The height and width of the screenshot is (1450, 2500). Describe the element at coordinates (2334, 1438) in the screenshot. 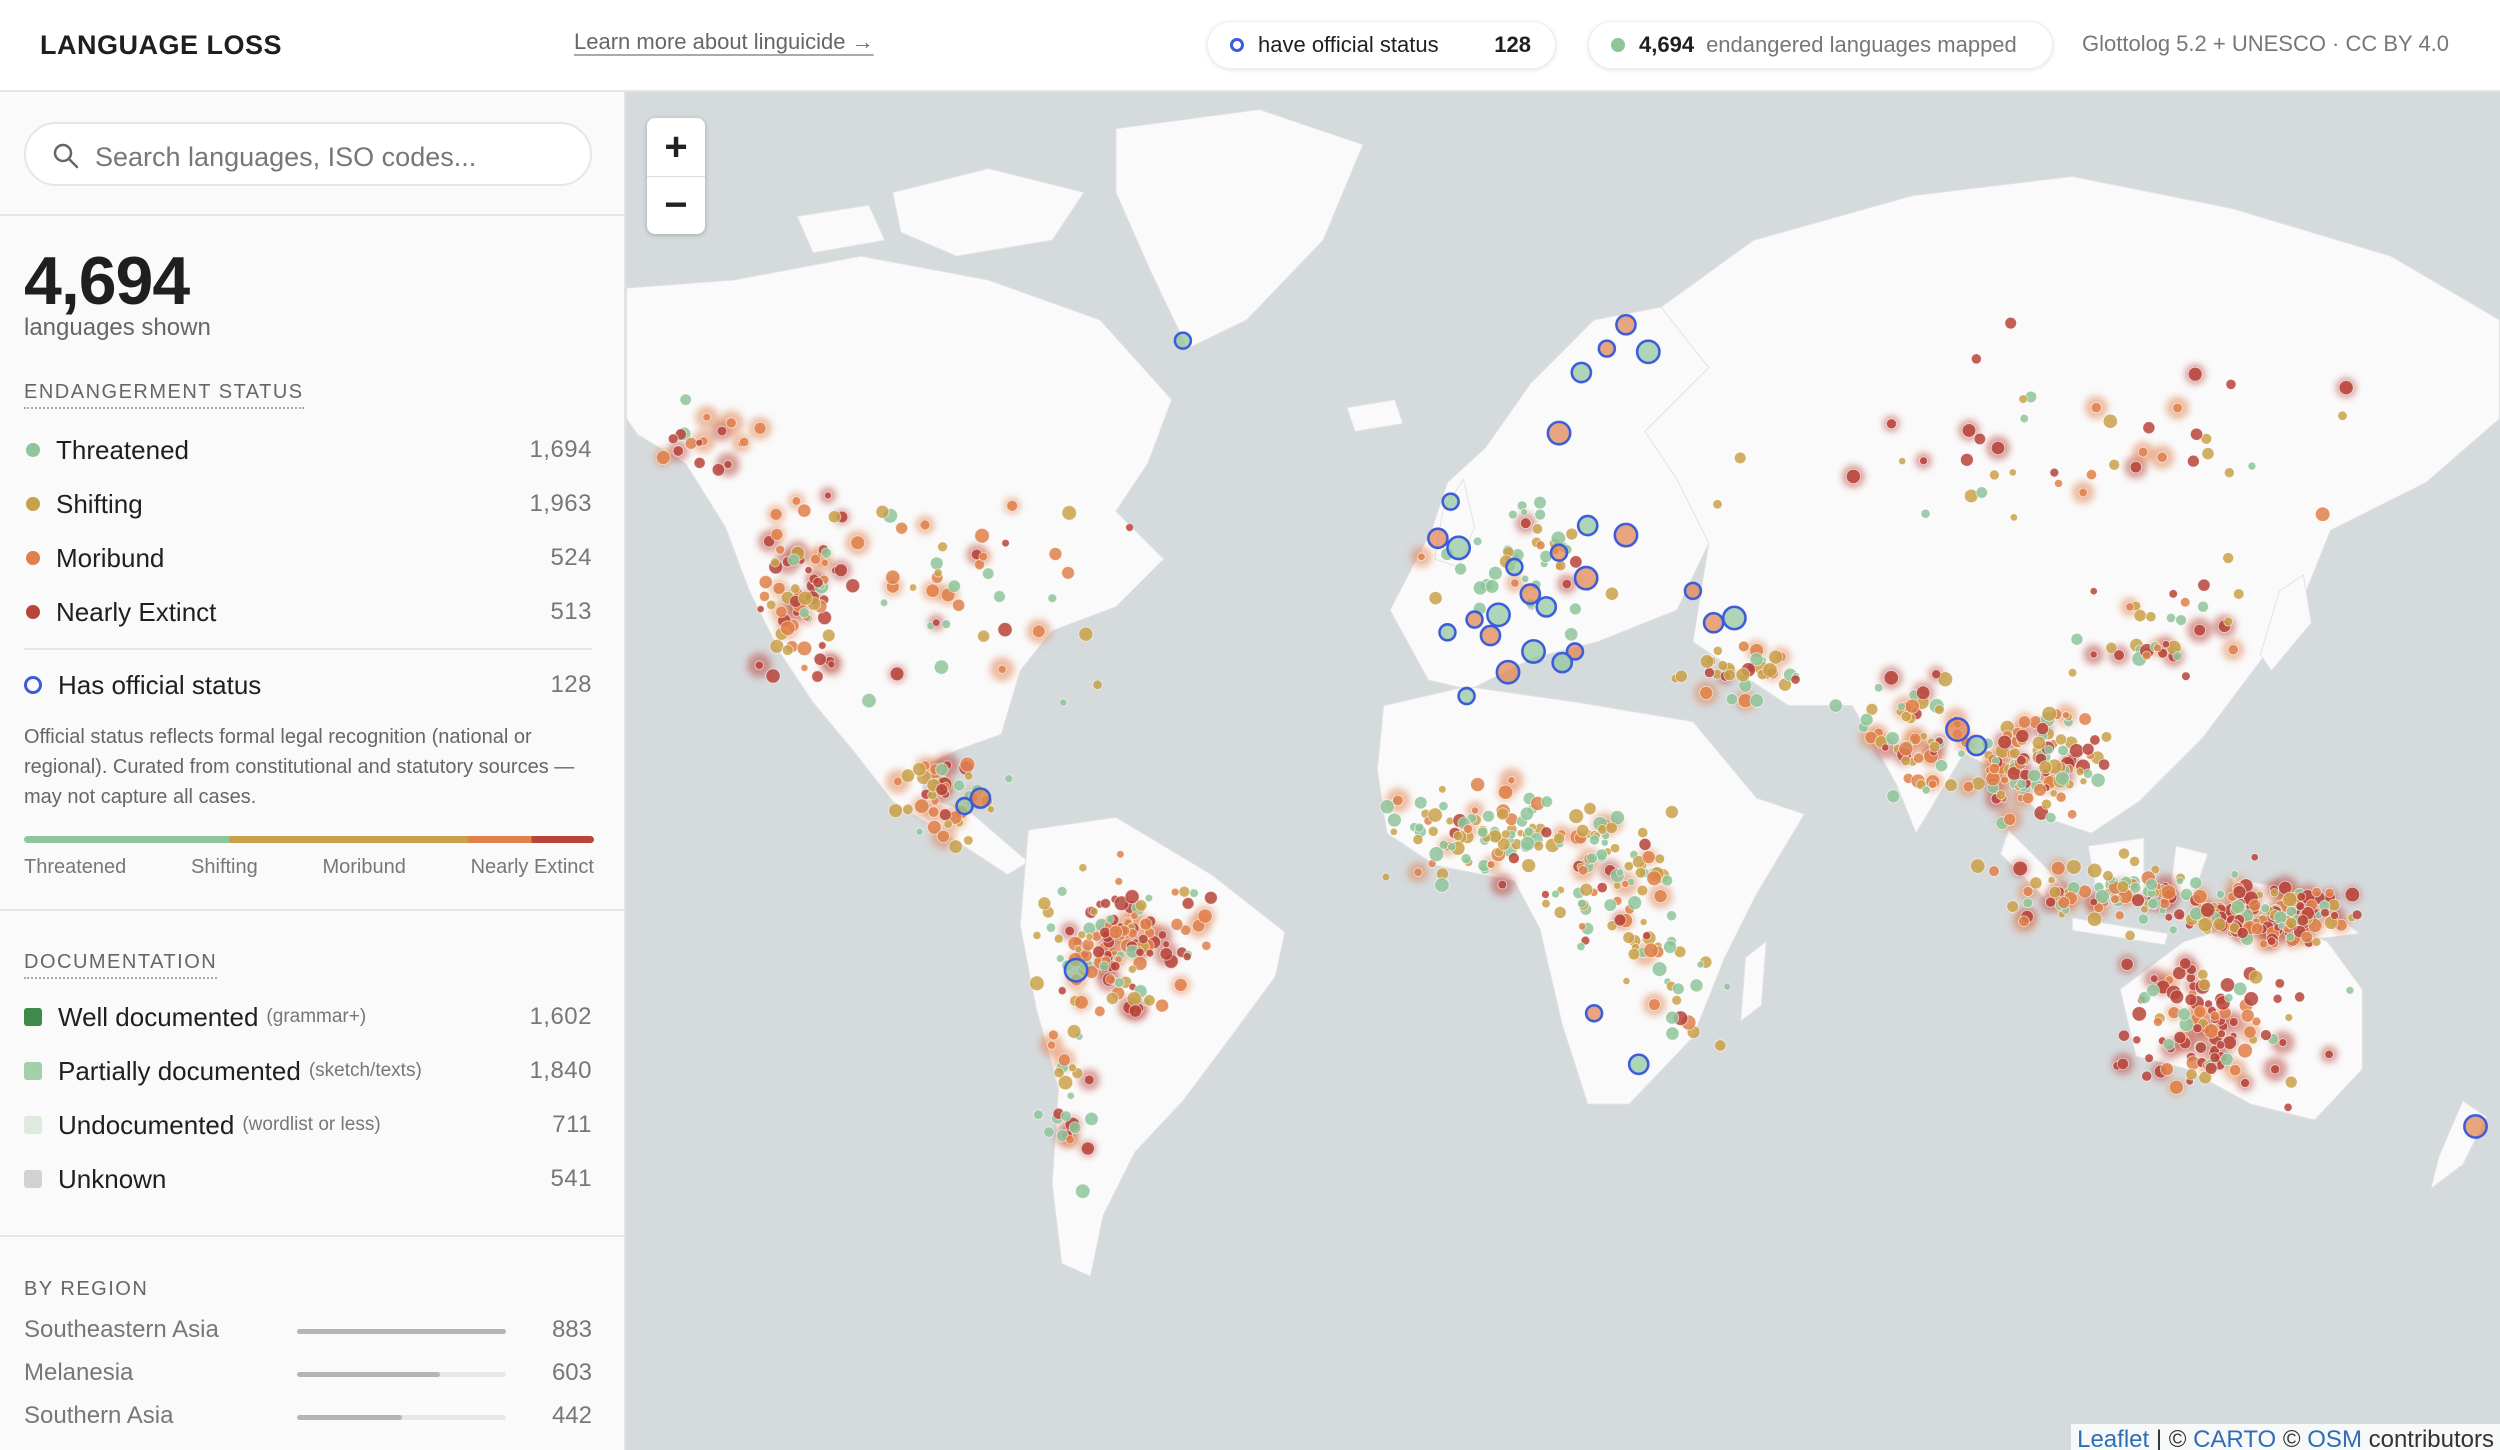

I see `attribution-link: OSM` at that location.